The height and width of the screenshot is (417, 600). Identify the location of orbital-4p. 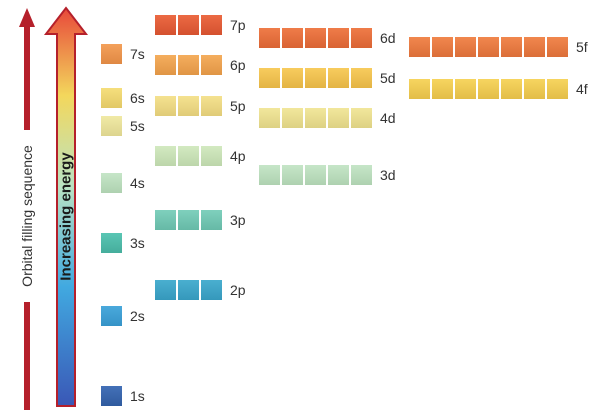
(188, 156).